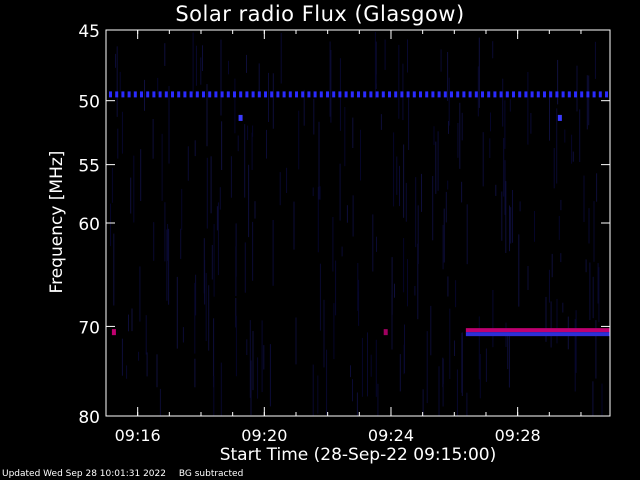 Image resolution: width=640 pixels, height=480 pixels. What do you see at coordinates (211, 474) in the screenshot?
I see `background-note: BG subtracted` at bounding box center [211, 474].